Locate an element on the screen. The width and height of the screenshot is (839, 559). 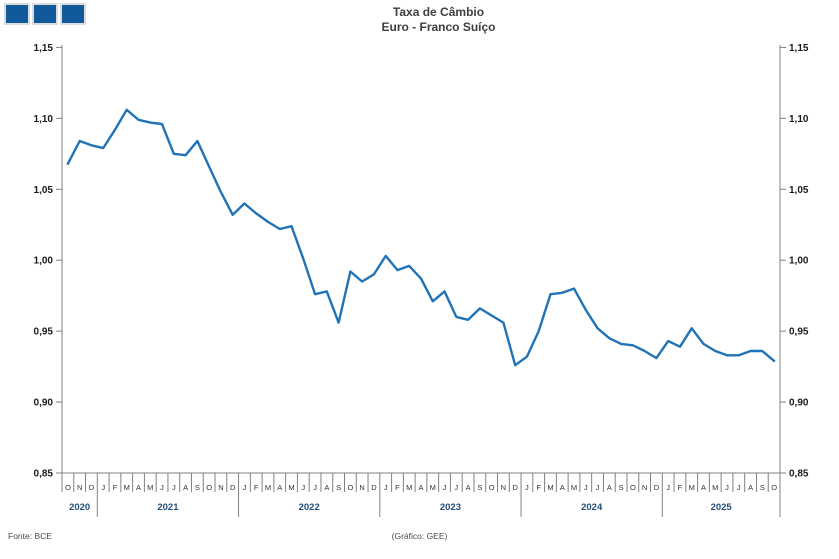
x-tick-marks is located at coordinates (415, 495).